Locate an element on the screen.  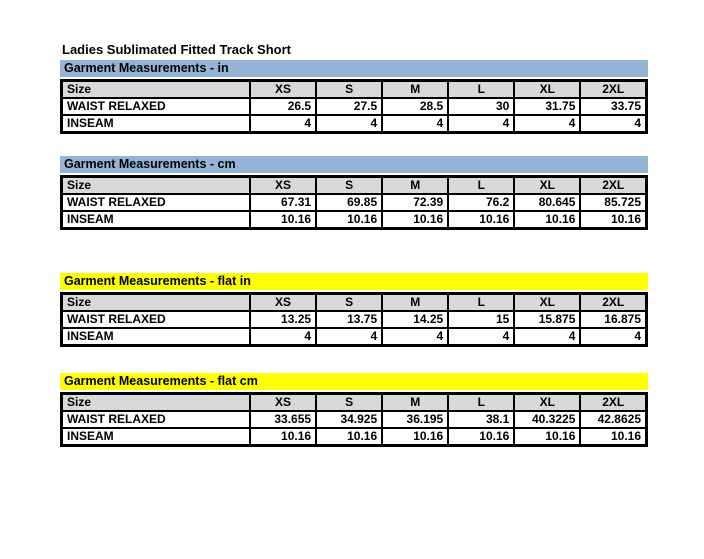
measurement-value-cell: 15.875 is located at coordinates (547, 319).